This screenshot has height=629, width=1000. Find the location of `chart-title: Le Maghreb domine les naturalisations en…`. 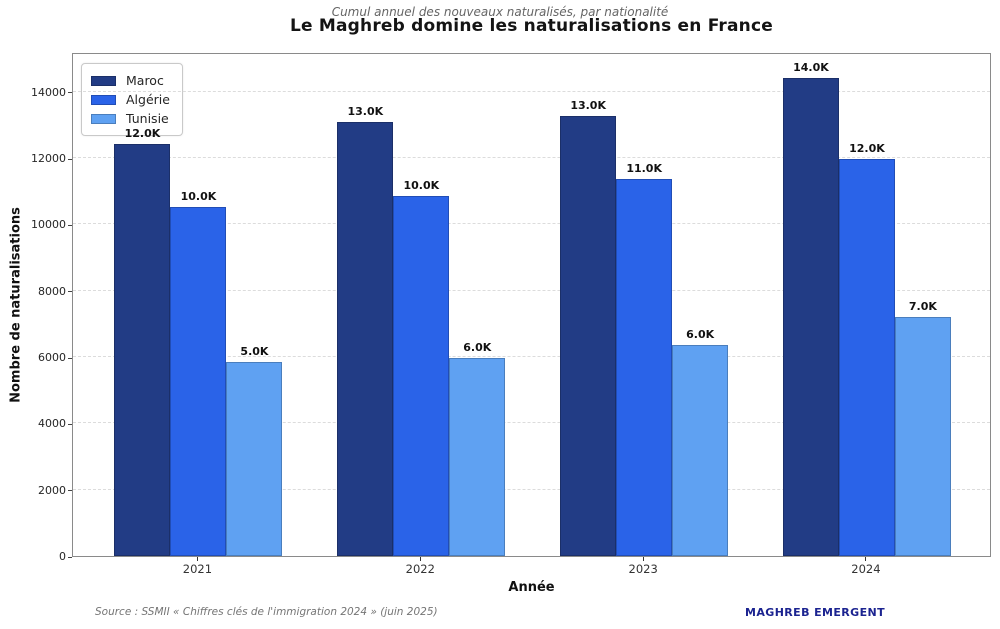

chart-title: Le Maghreb domine les naturalisations en… is located at coordinates (531, 26).